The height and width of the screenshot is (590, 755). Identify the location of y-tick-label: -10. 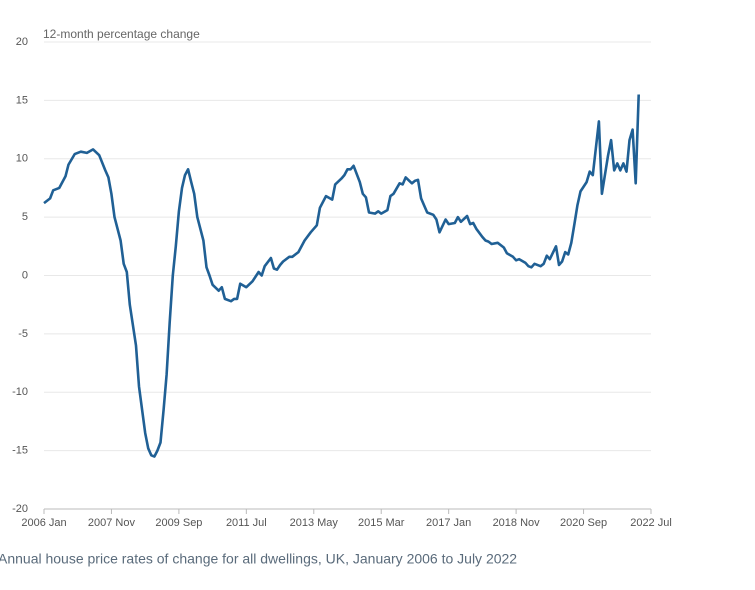
(20, 392).